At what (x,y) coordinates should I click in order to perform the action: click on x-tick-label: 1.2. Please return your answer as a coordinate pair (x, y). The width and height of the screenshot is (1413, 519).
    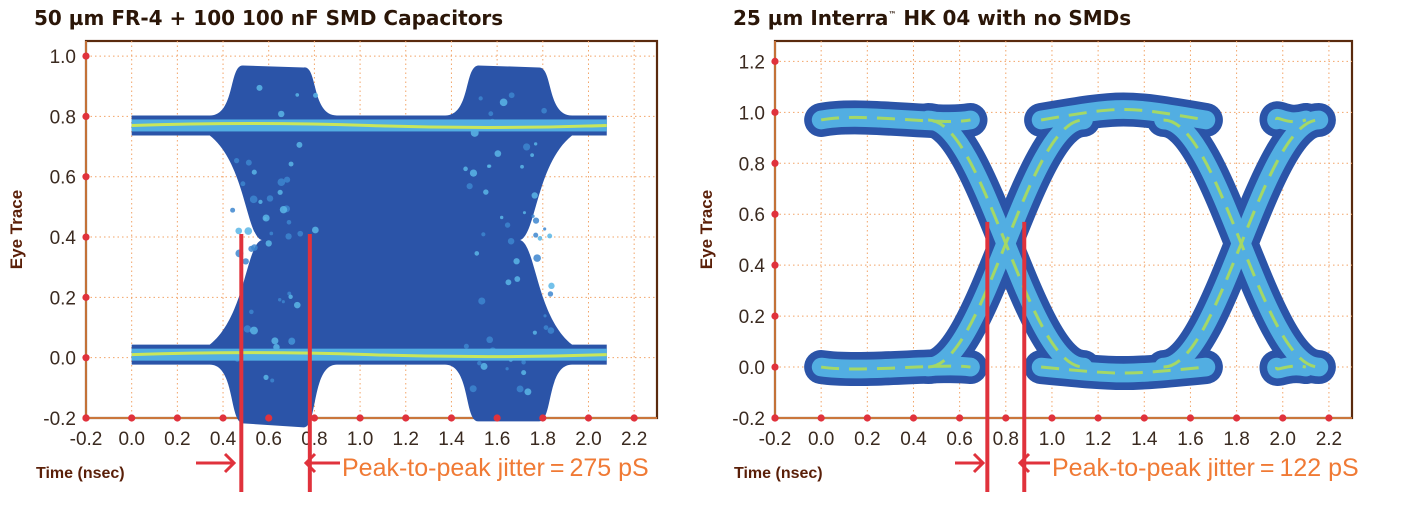
    Looking at the image, I should click on (1098, 439).